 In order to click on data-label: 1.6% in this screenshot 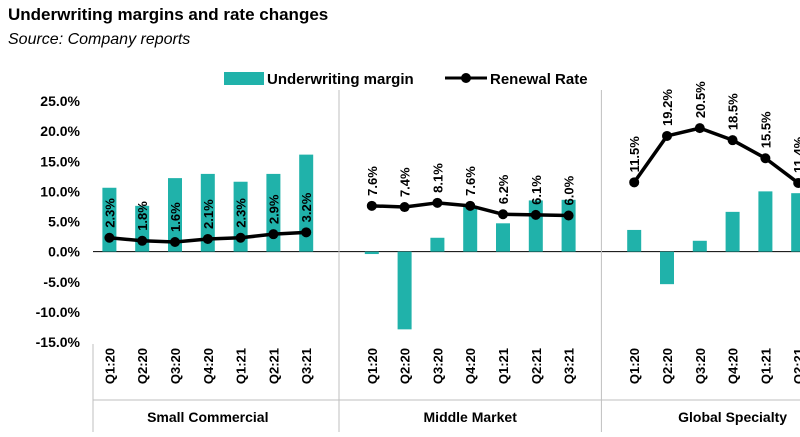, I will do `click(175, 217)`.